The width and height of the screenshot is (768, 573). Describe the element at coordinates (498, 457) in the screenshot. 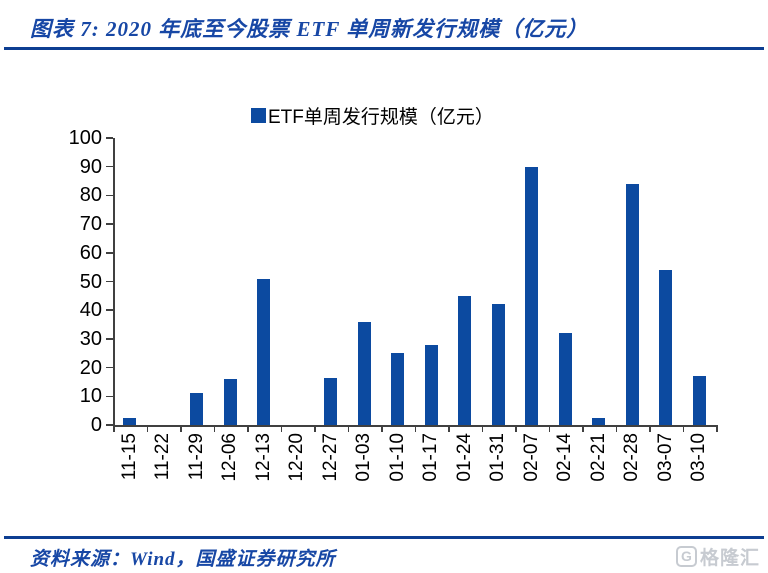

I see `x-axis-category-label: 01-31` at that location.